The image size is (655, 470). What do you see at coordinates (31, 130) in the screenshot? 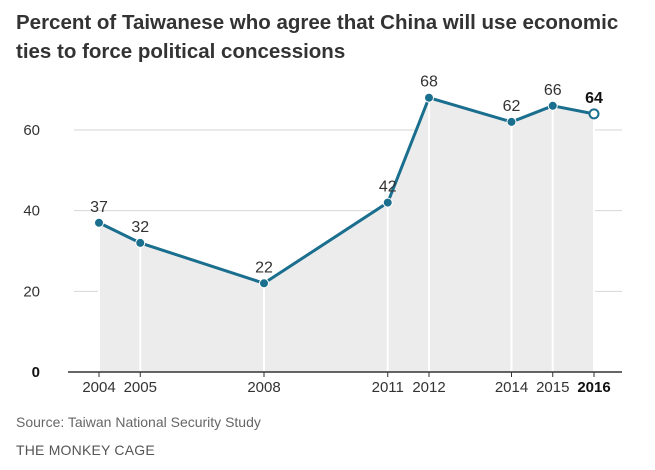
I see `y-tick-label: 60` at bounding box center [31, 130].